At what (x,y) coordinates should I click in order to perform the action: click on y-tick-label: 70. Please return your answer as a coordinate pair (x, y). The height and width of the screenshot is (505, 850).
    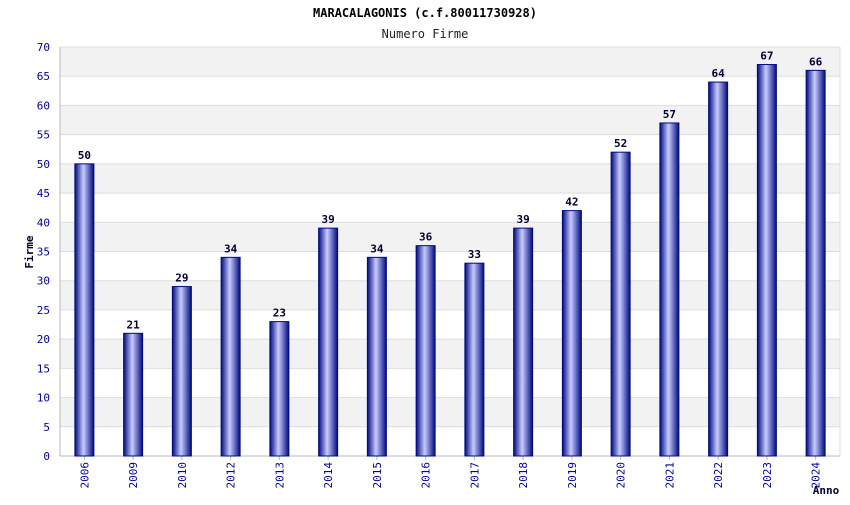
    Looking at the image, I should click on (43, 47).